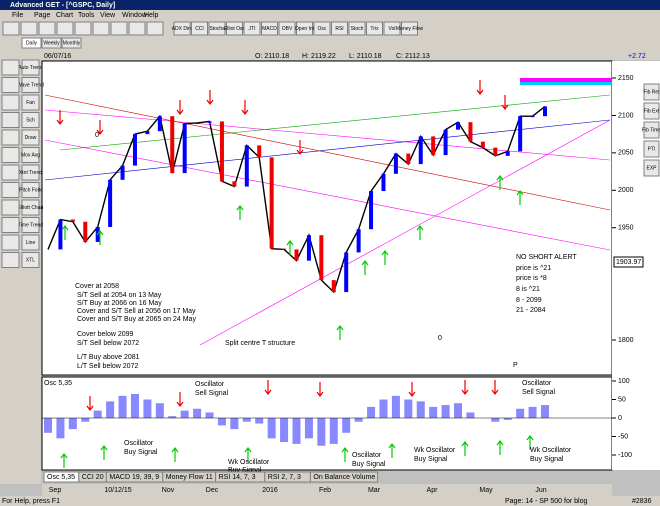  What do you see at coordinates (151, 15) in the screenshot?
I see `menu-item: Help` at bounding box center [151, 15].